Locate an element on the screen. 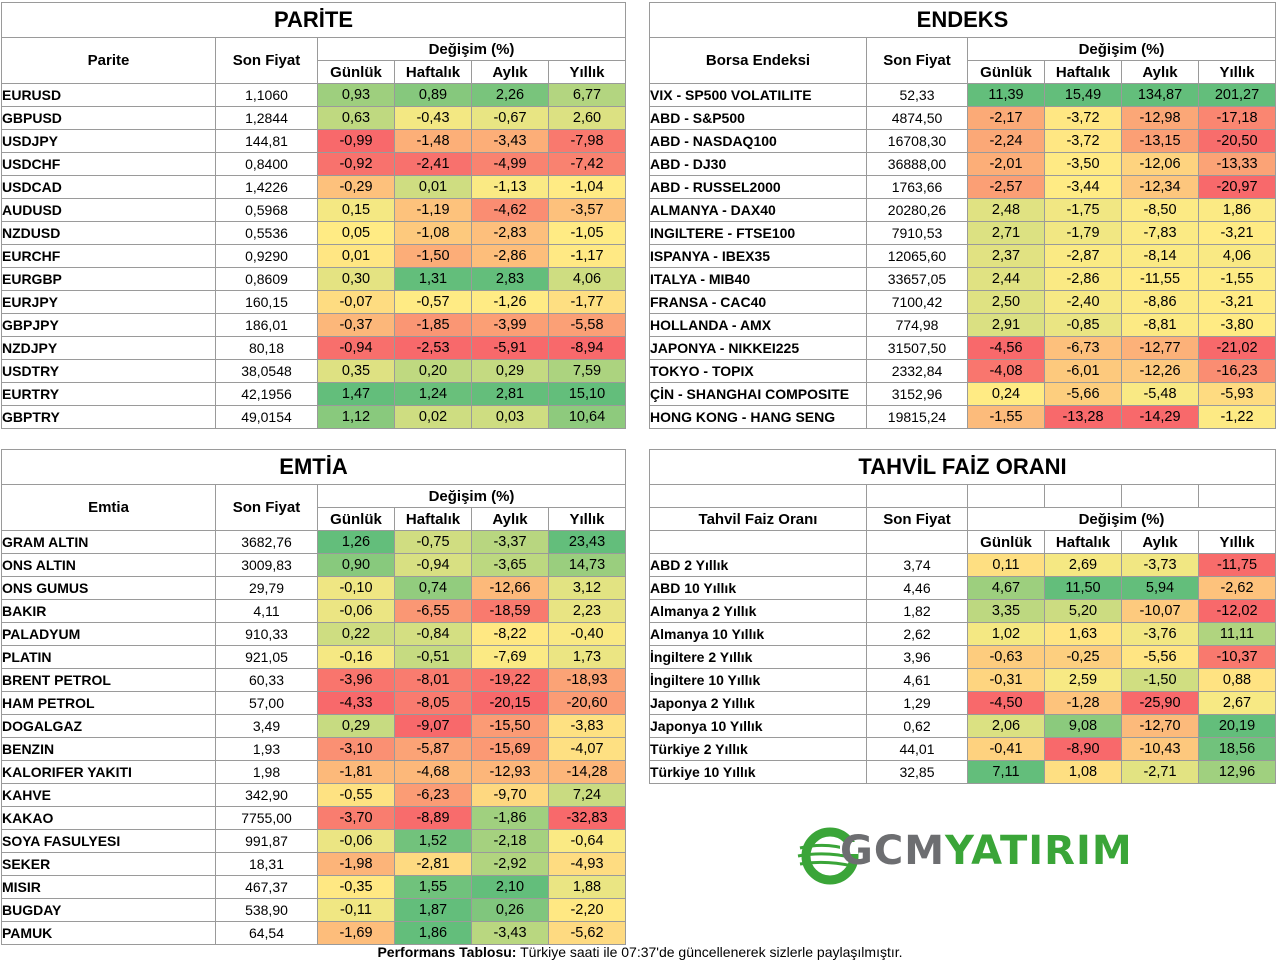  endeks-row-price: 7100,42 is located at coordinates (917, 302).